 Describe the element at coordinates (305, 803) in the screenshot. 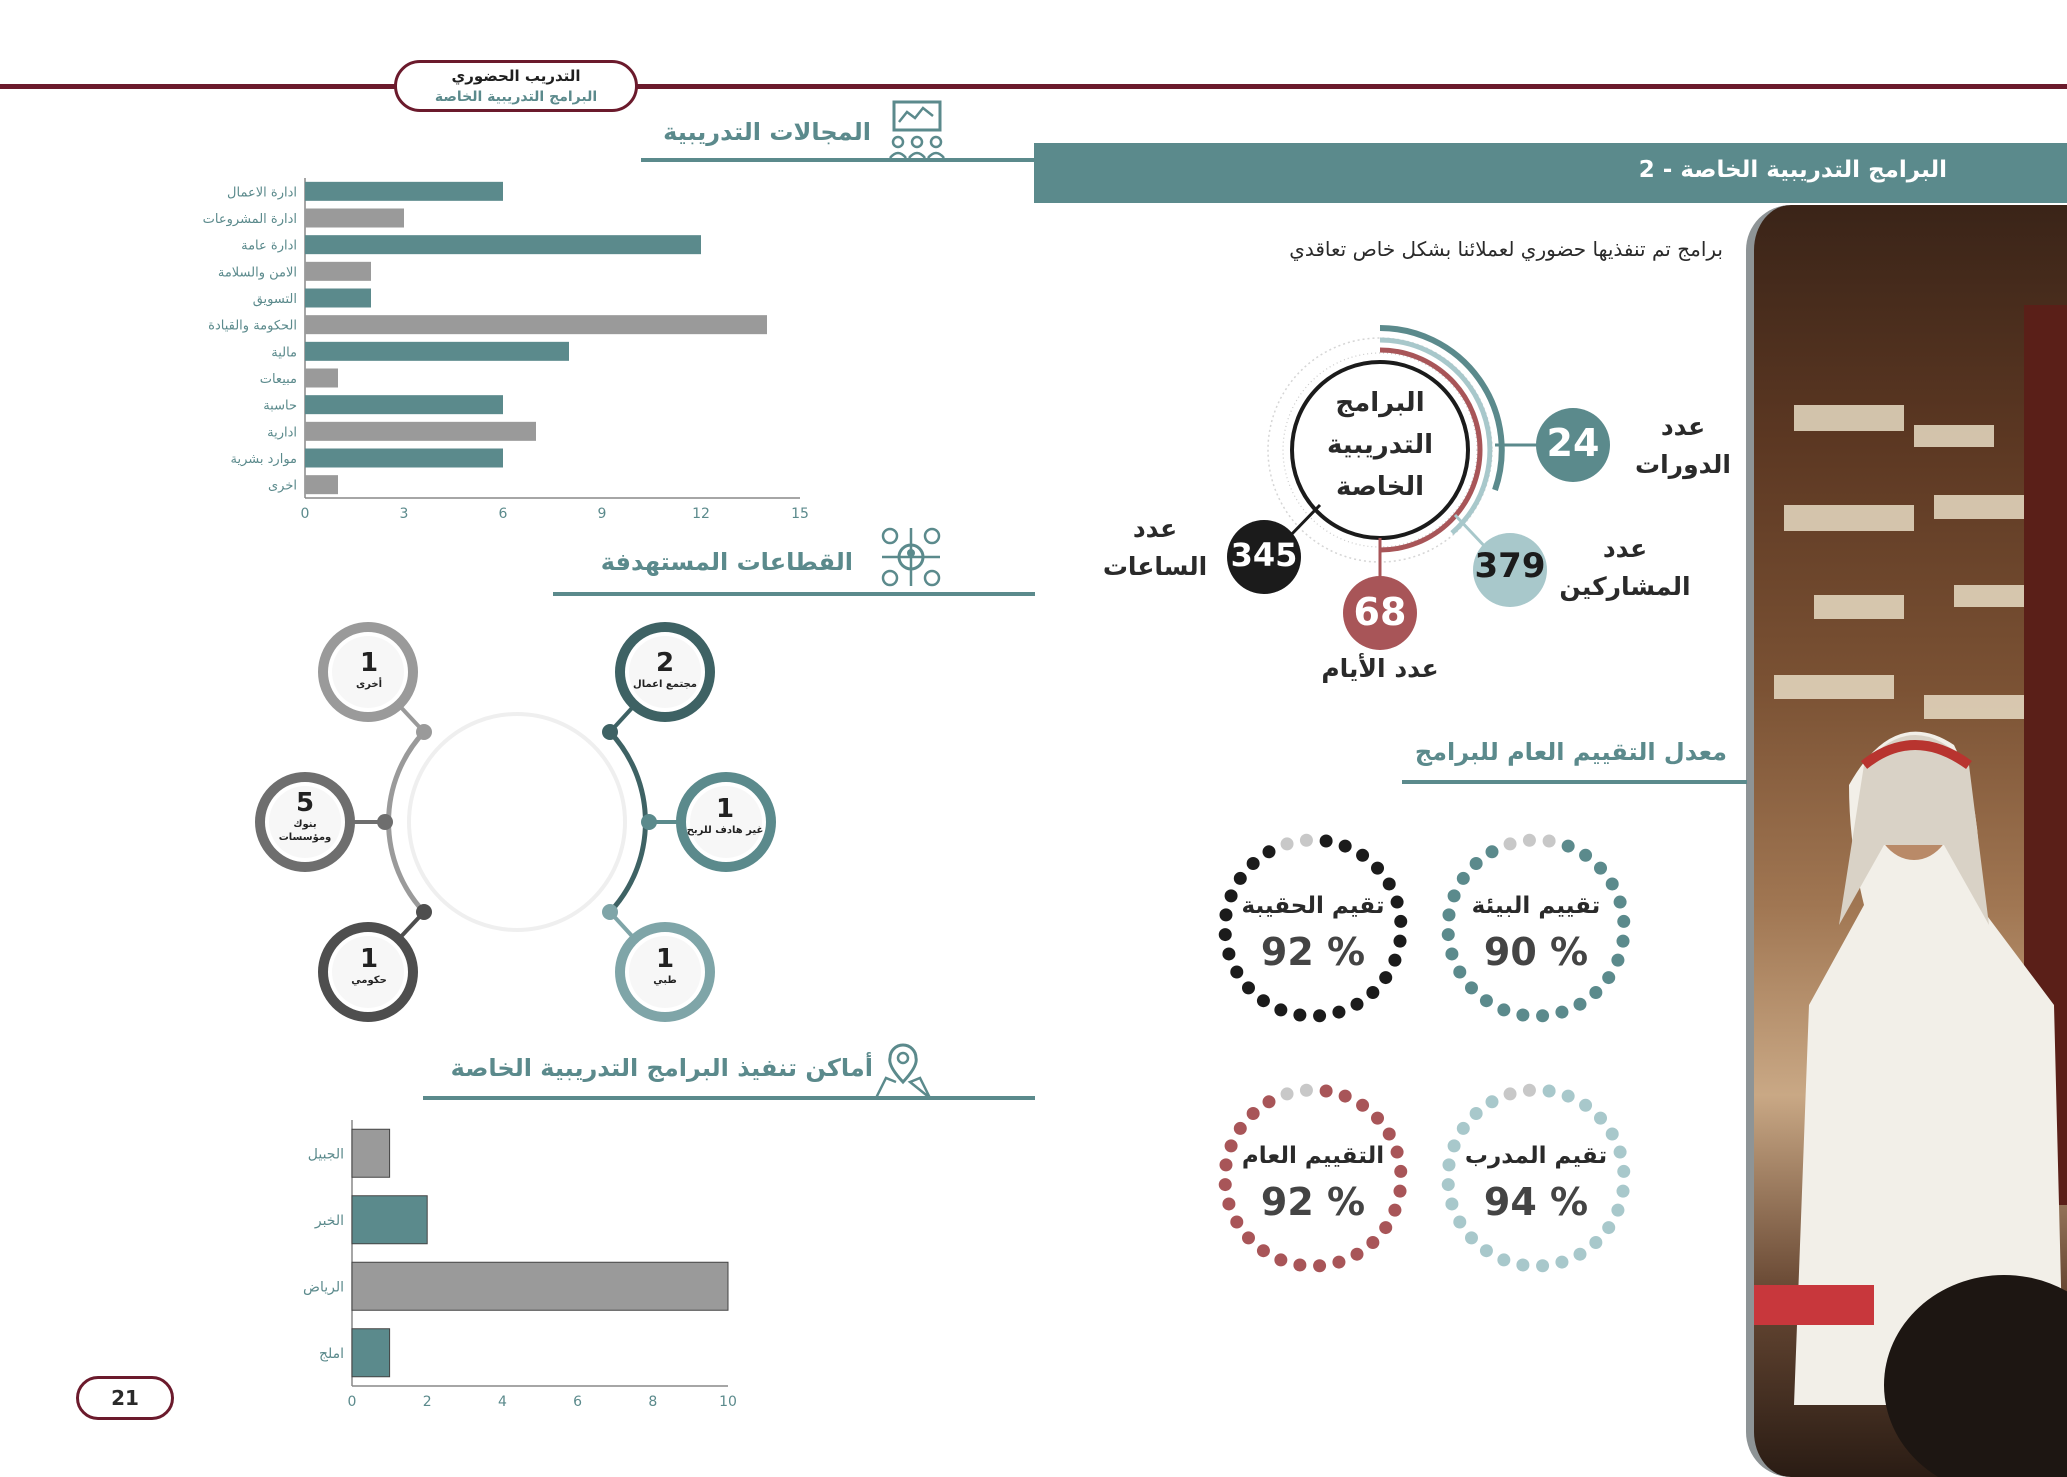

I see `sector-value-1: 5` at that location.